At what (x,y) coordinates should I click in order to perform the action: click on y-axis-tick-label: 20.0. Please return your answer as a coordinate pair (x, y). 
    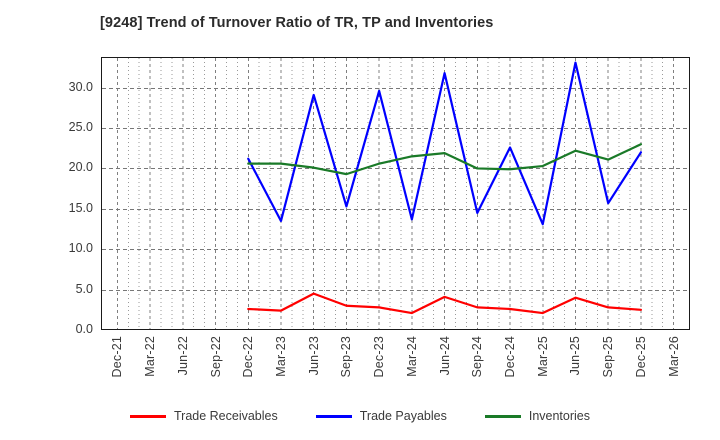
    Looking at the image, I should click on (80, 167).